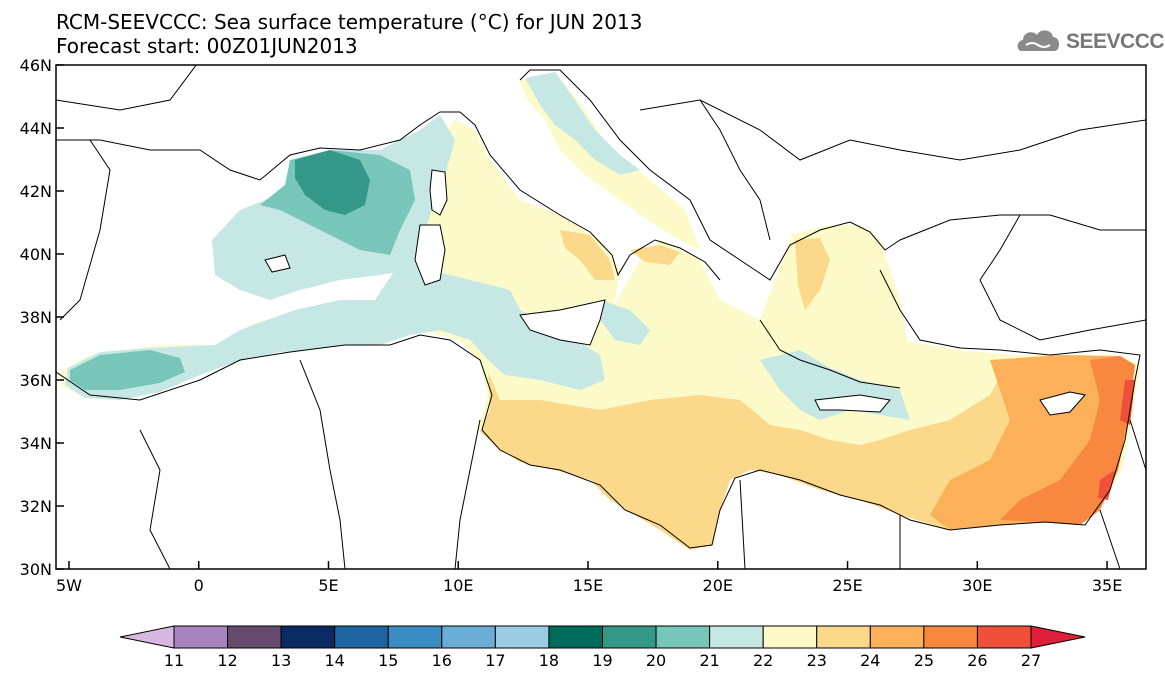  Describe the element at coordinates (977, 660) in the screenshot. I see `colorbar-level-label: 26` at that location.